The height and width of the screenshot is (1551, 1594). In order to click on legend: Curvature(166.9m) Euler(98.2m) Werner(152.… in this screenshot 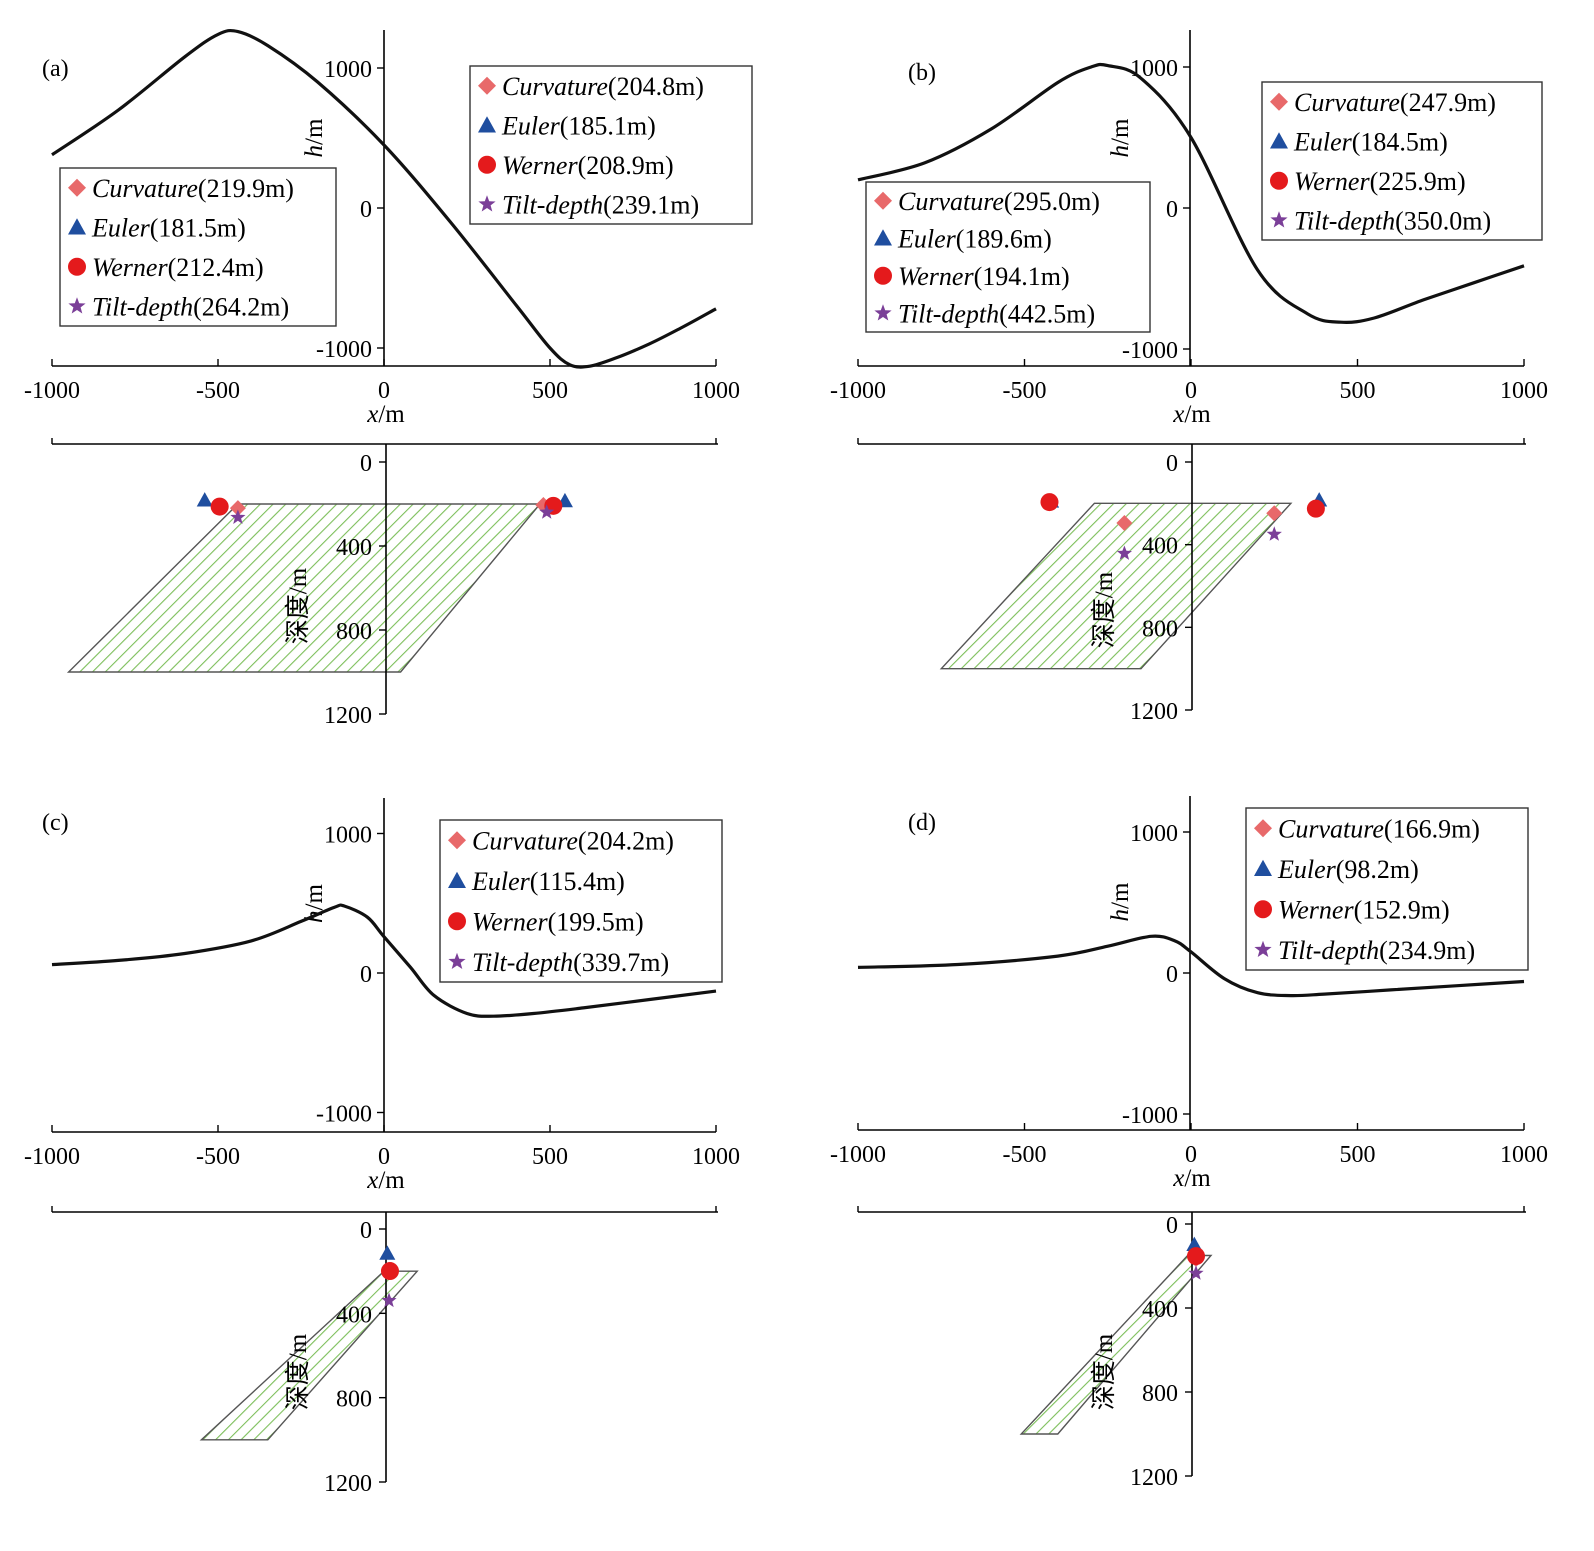, I will do `click(1387, 889)`.